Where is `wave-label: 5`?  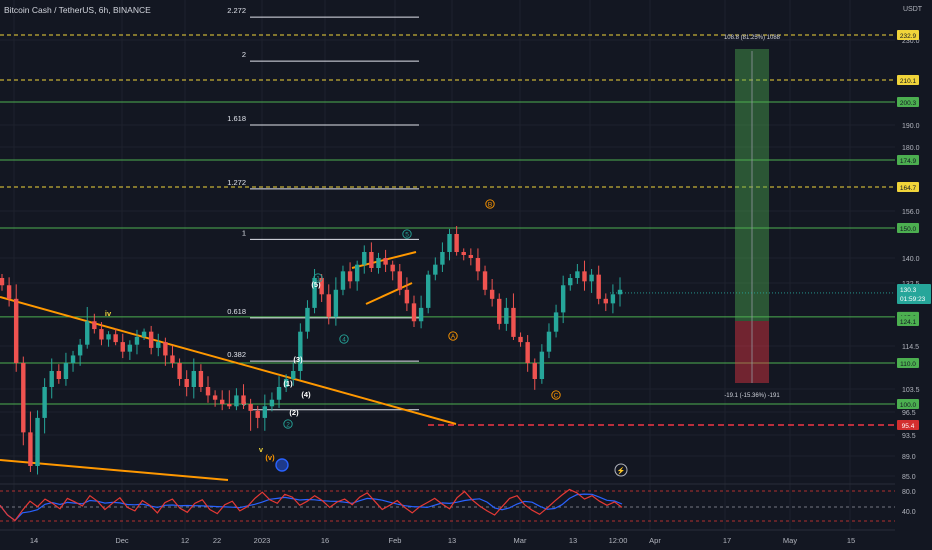 wave-label: 5 is located at coordinates (407, 234).